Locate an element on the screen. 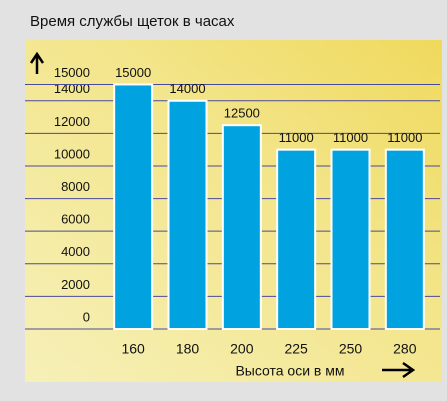 This screenshot has height=401, width=447. y-tick-label: 6000 is located at coordinates (75, 219).